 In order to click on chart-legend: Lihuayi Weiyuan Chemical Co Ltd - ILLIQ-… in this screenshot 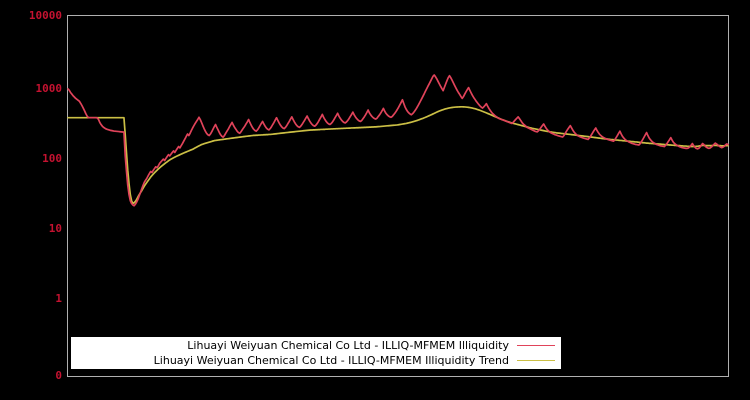, I will do `click(316, 353)`.